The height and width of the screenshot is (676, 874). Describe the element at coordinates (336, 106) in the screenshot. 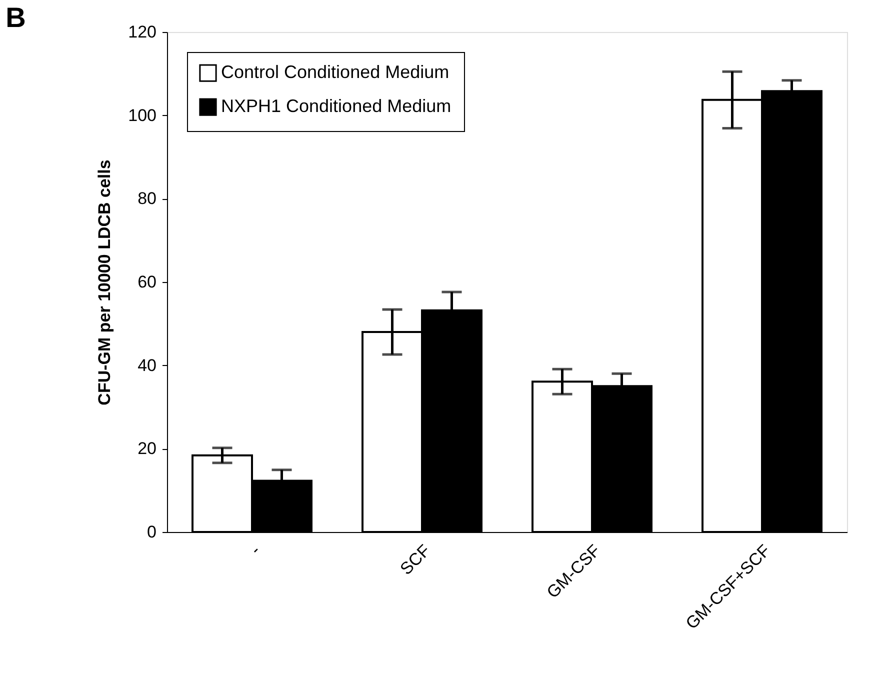

I see `legend-label: NXPH1 Conditioned Medium` at that location.